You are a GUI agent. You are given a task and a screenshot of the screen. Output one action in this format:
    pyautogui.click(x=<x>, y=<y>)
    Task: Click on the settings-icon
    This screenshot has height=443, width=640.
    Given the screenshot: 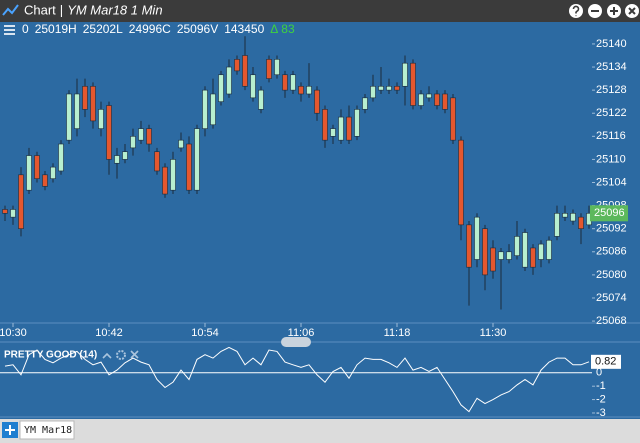 What is the action you would take?
    pyautogui.click(x=121, y=355)
    